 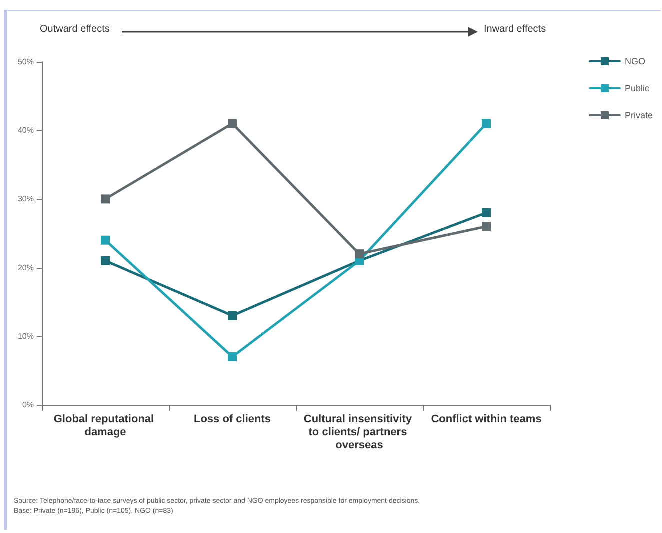 What do you see at coordinates (639, 115) in the screenshot?
I see `legend-label: Private` at bounding box center [639, 115].